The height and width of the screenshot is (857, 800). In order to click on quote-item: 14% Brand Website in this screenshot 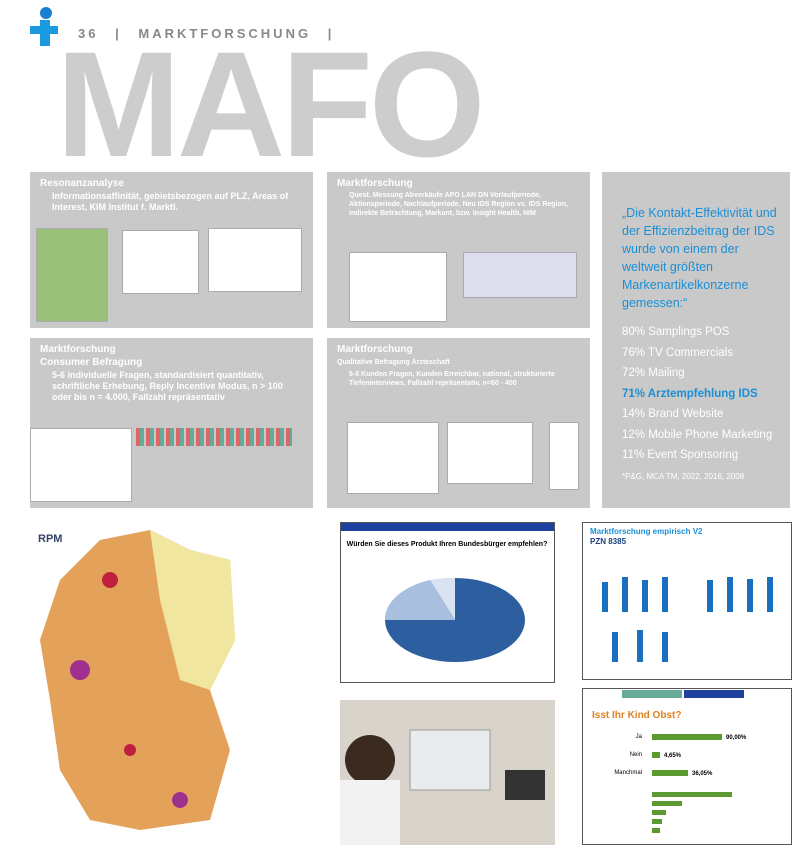, I will do `click(673, 414)`.